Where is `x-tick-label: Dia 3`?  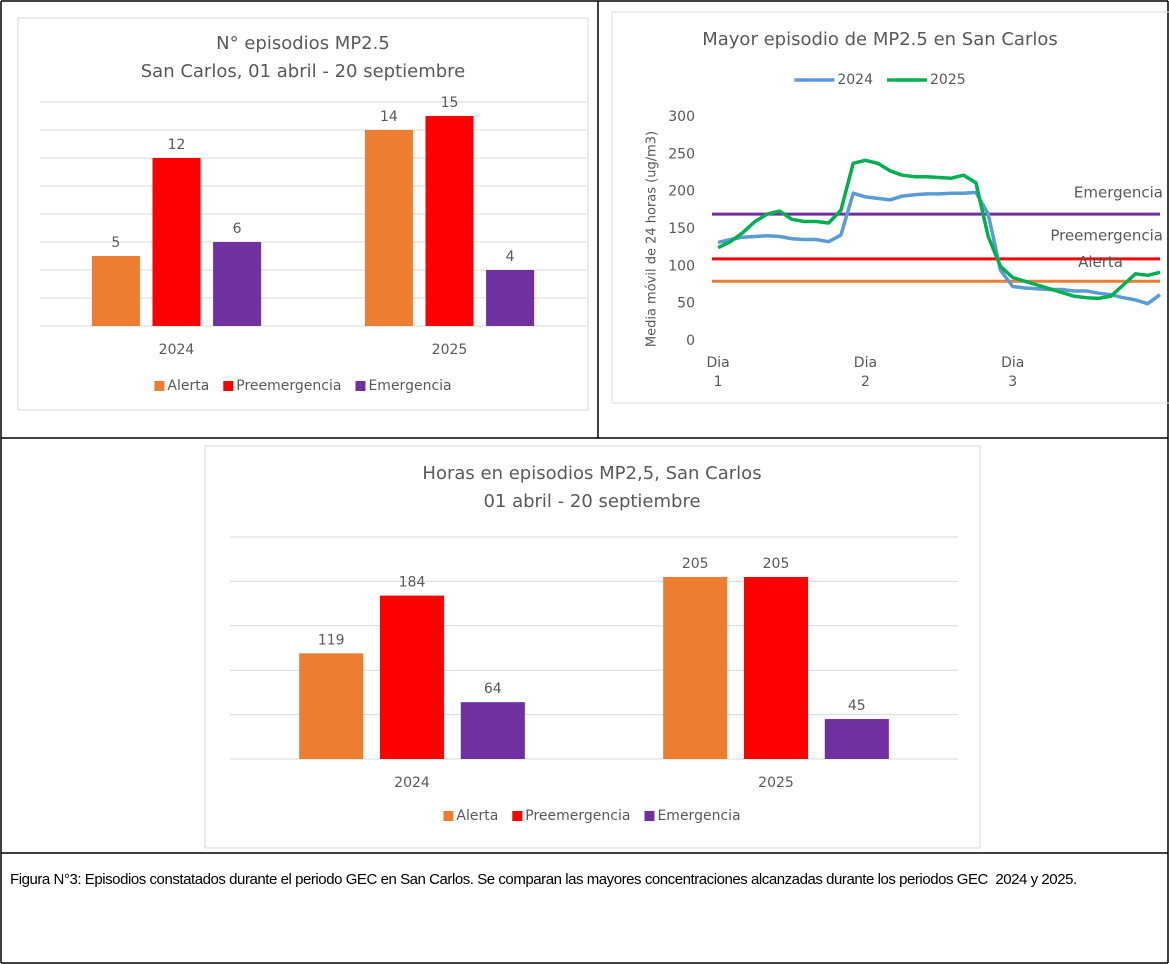
x-tick-label: Dia 3 is located at coordinates (1012, 372).